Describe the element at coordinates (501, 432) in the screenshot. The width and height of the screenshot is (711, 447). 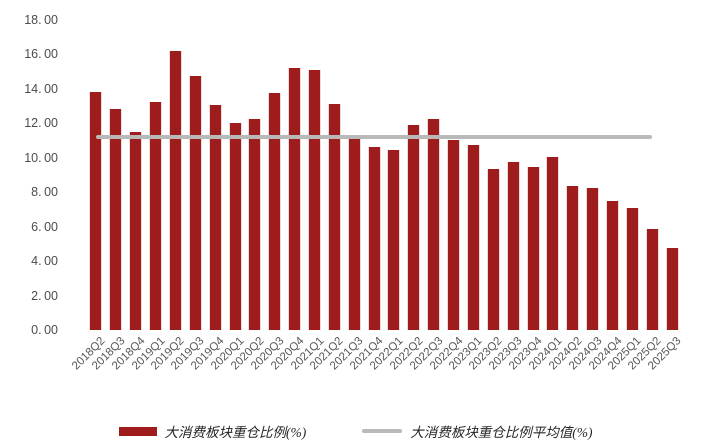
I see `line-series-label: 大消费板块重仓比例平均值(%)` at that location.